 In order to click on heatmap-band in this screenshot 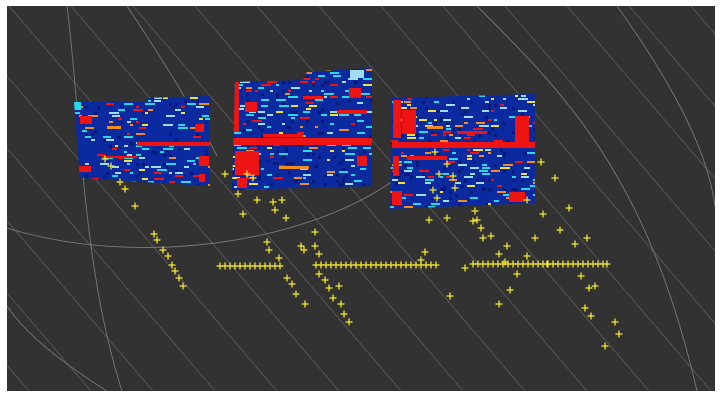, I will do `click(472, 132)`.